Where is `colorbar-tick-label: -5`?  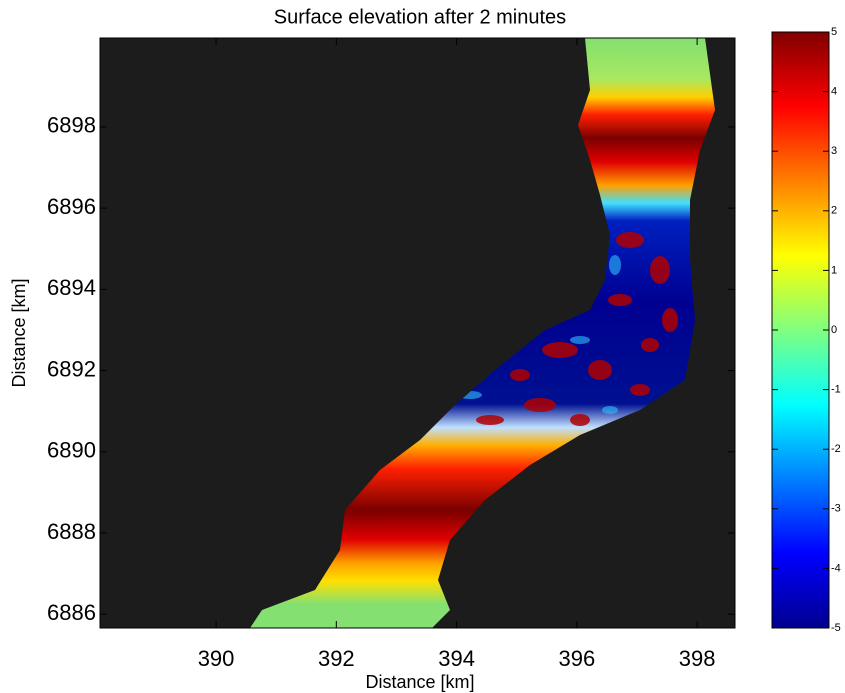
colorbar-tick-label: -5 is located at coordinates (836, 628).